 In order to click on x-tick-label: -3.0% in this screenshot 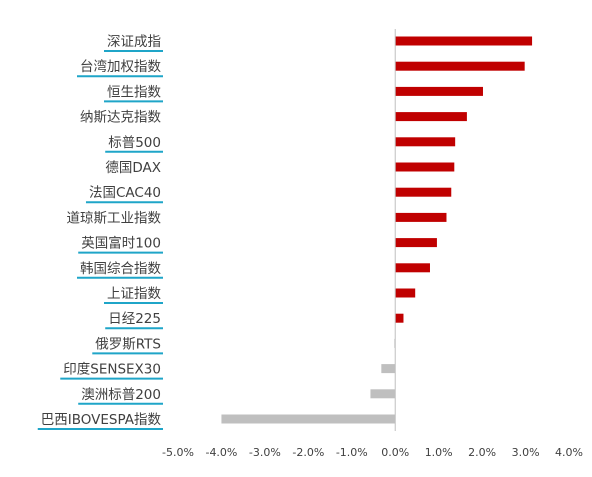, I will do `click(265, 452)`.